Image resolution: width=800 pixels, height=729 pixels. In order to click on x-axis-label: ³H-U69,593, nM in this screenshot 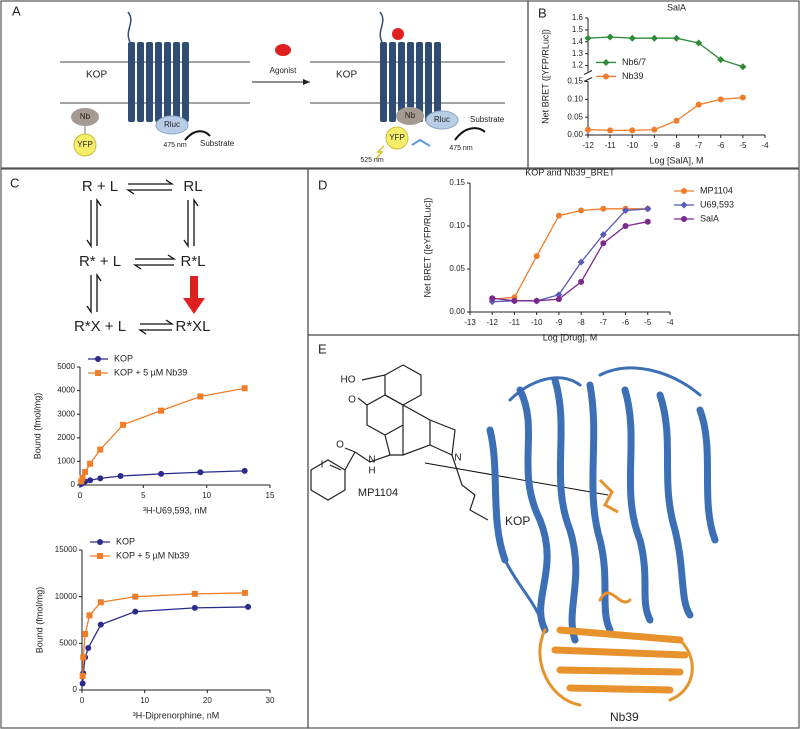, I will do `click(175, 510)`.